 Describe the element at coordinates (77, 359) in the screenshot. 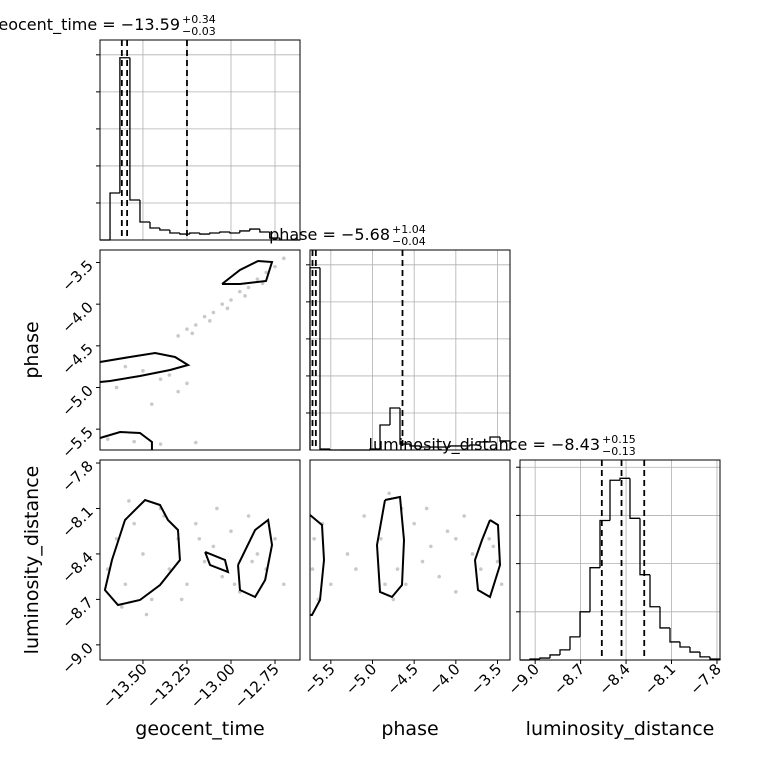

I see `y-tick-label: −4.5` at that location.